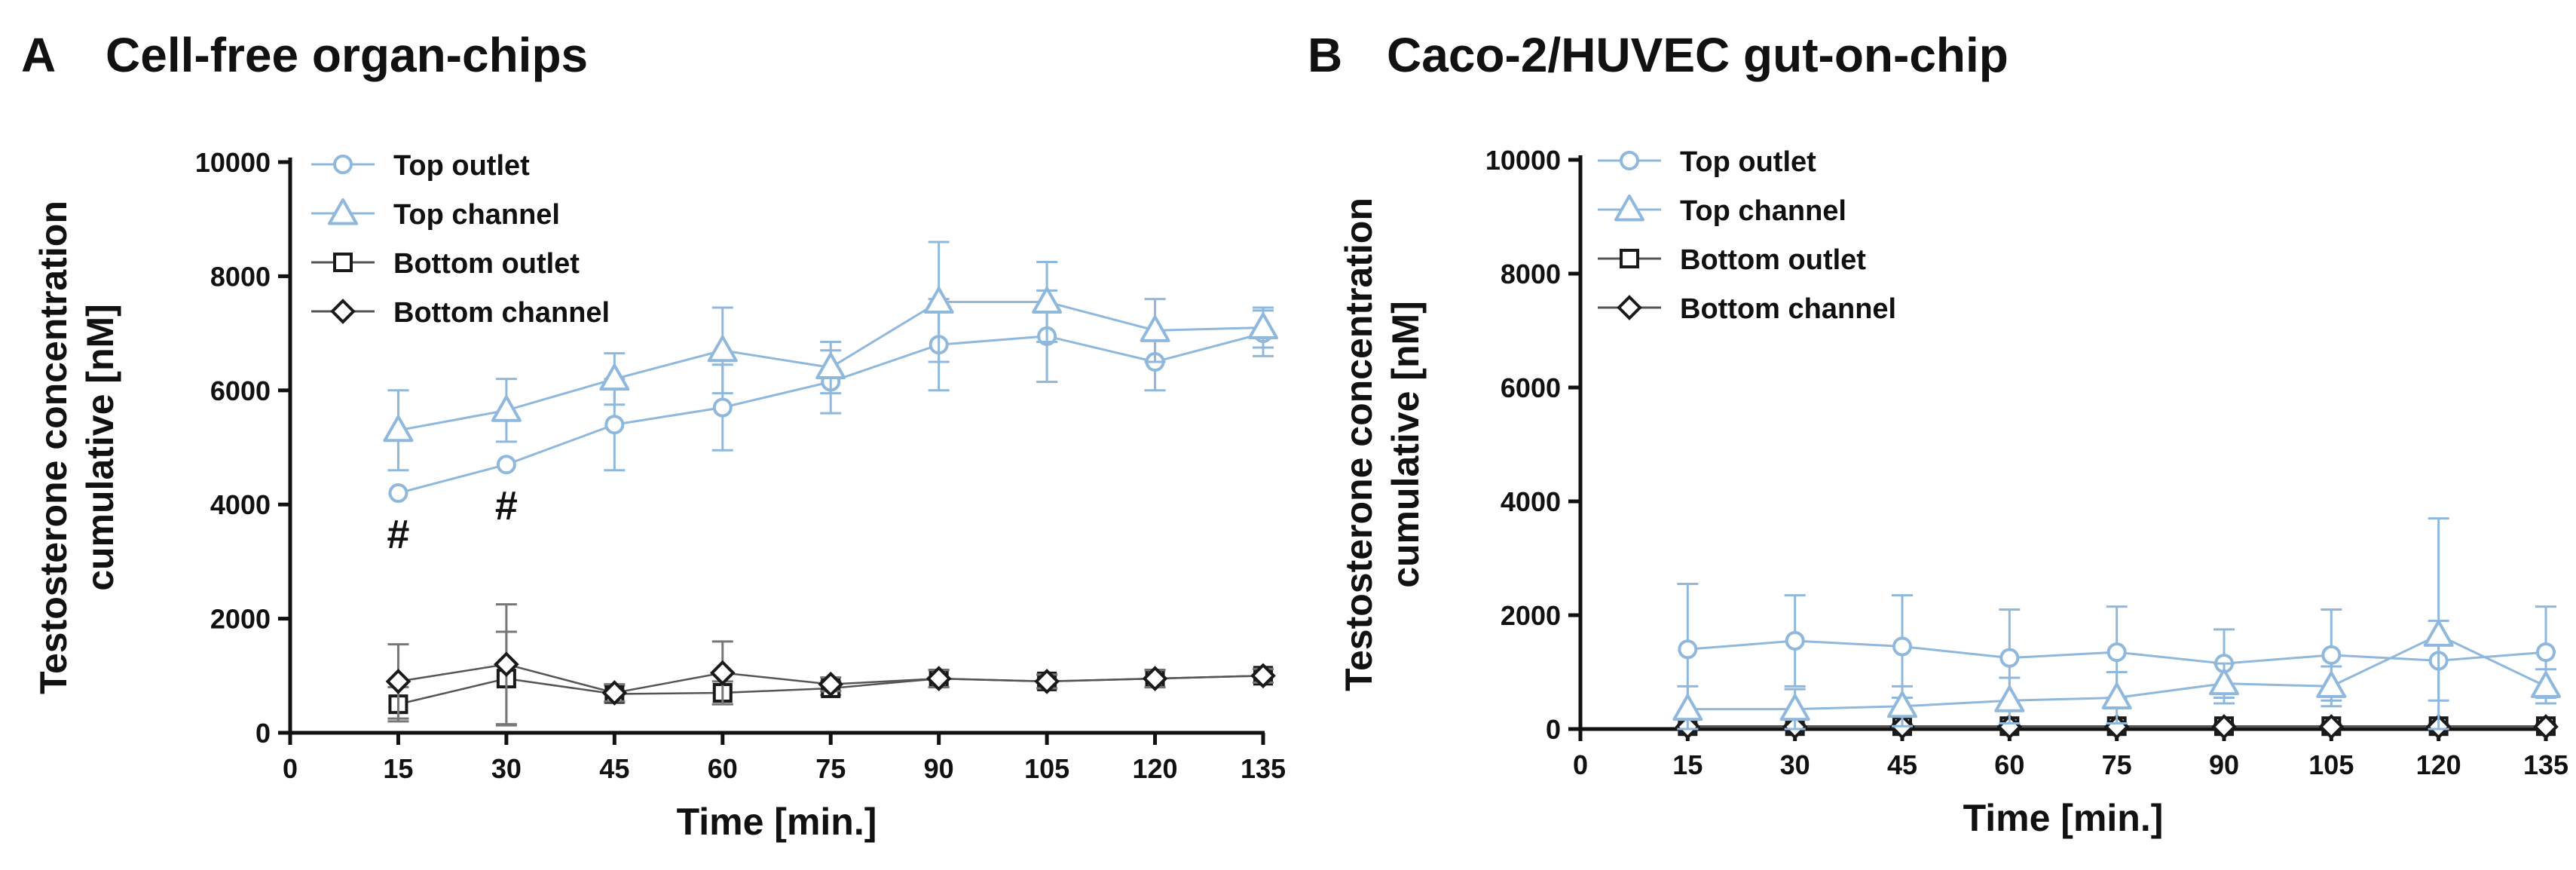 The image size is (2576, 870). I want to click on y-tick-label: 2000, so click(1531, 615).